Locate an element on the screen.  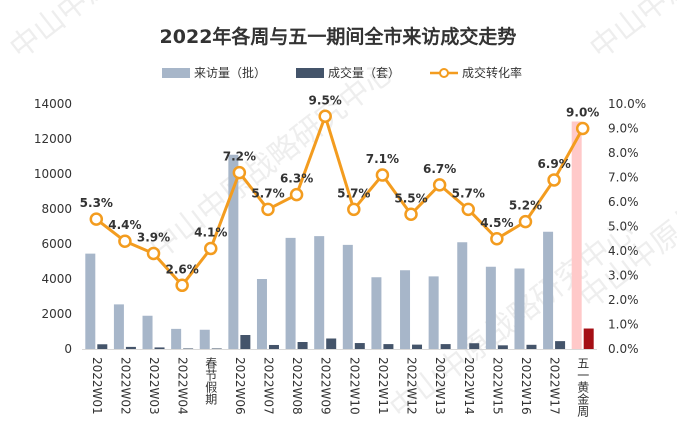
legend-swatch-deals is located at coordinates (310, 73).